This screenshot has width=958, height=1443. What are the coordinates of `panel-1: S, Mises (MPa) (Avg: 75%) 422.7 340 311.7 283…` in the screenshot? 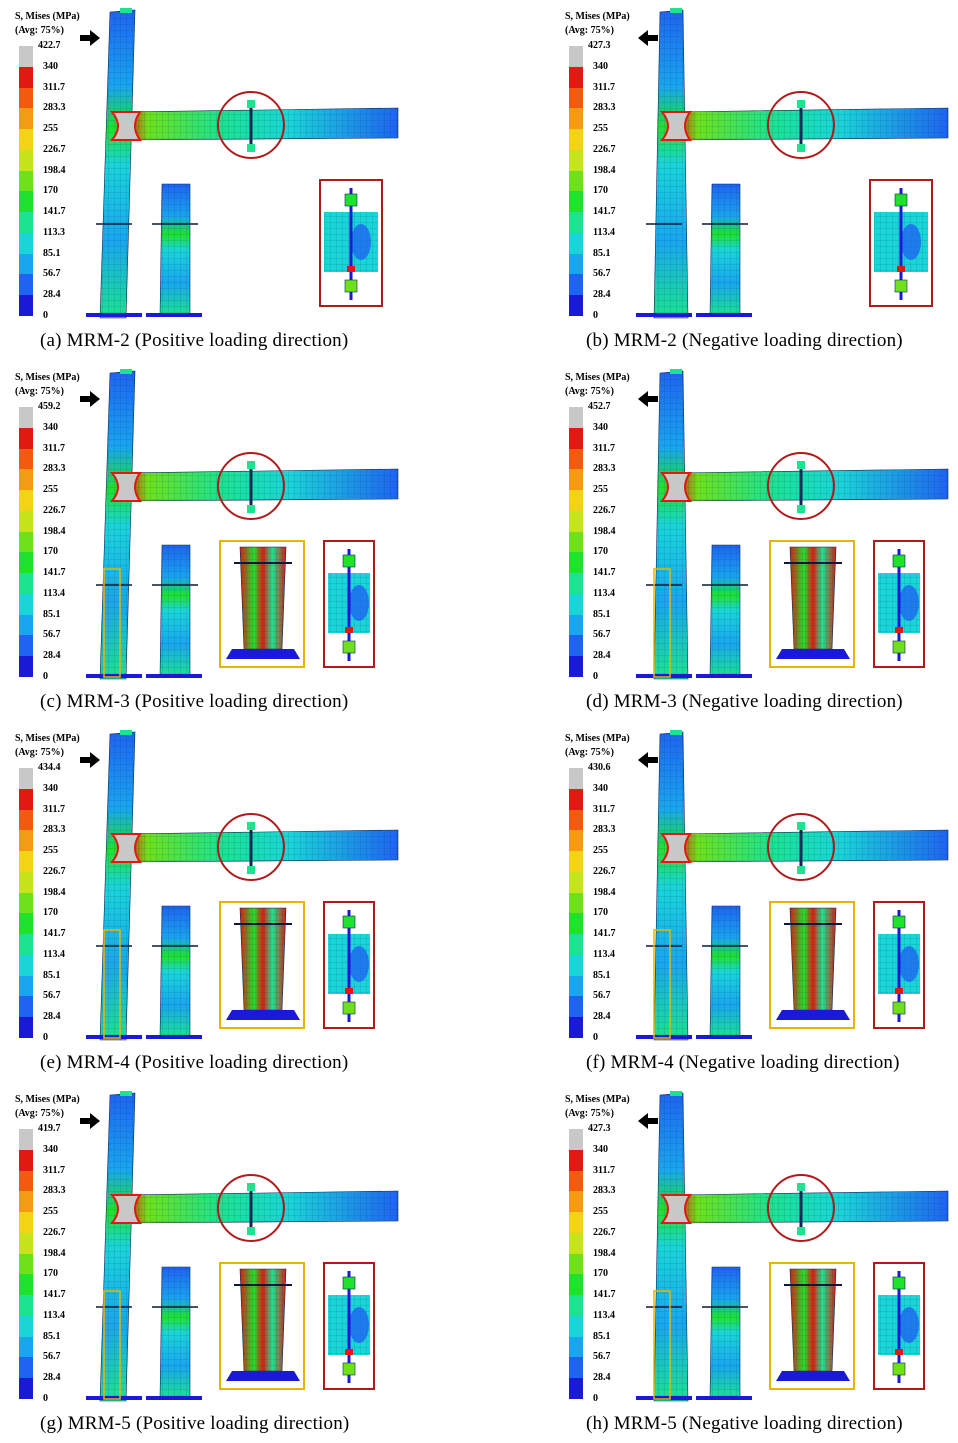 It's located at (239, 180).